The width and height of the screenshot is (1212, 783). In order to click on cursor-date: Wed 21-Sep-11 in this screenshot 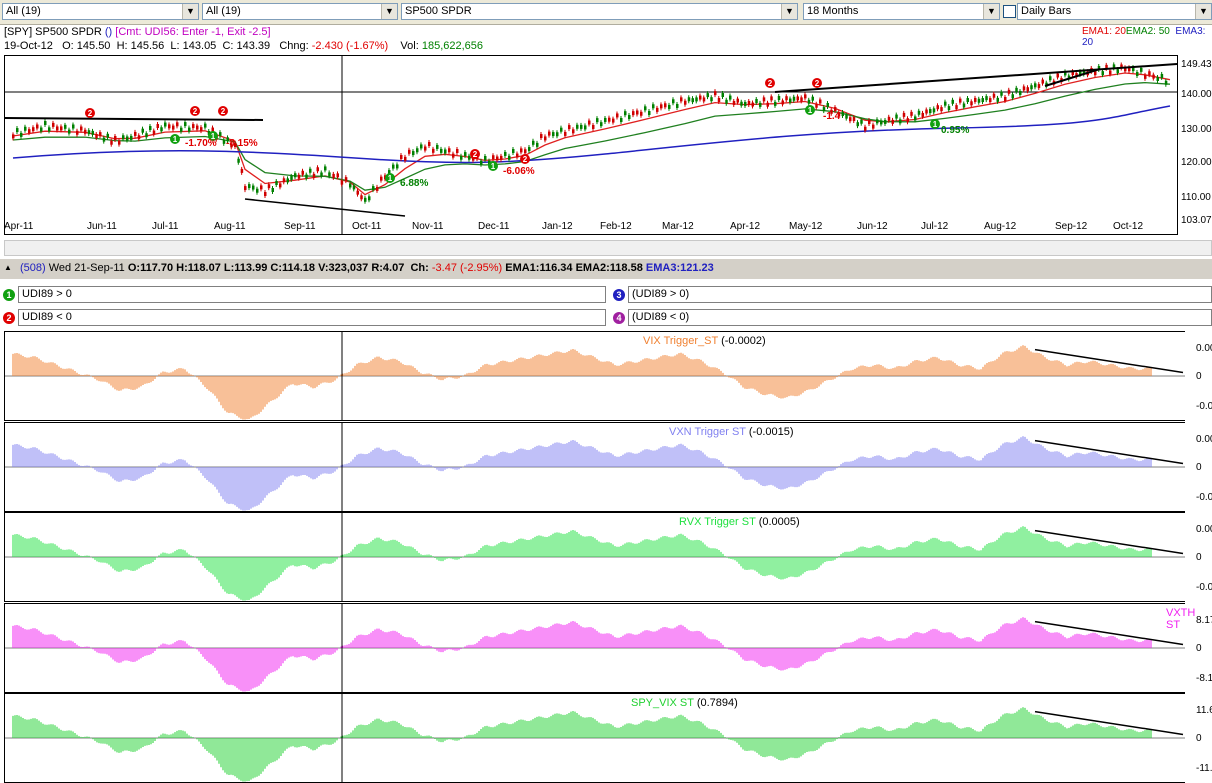, I will do `click(86, 268)`.